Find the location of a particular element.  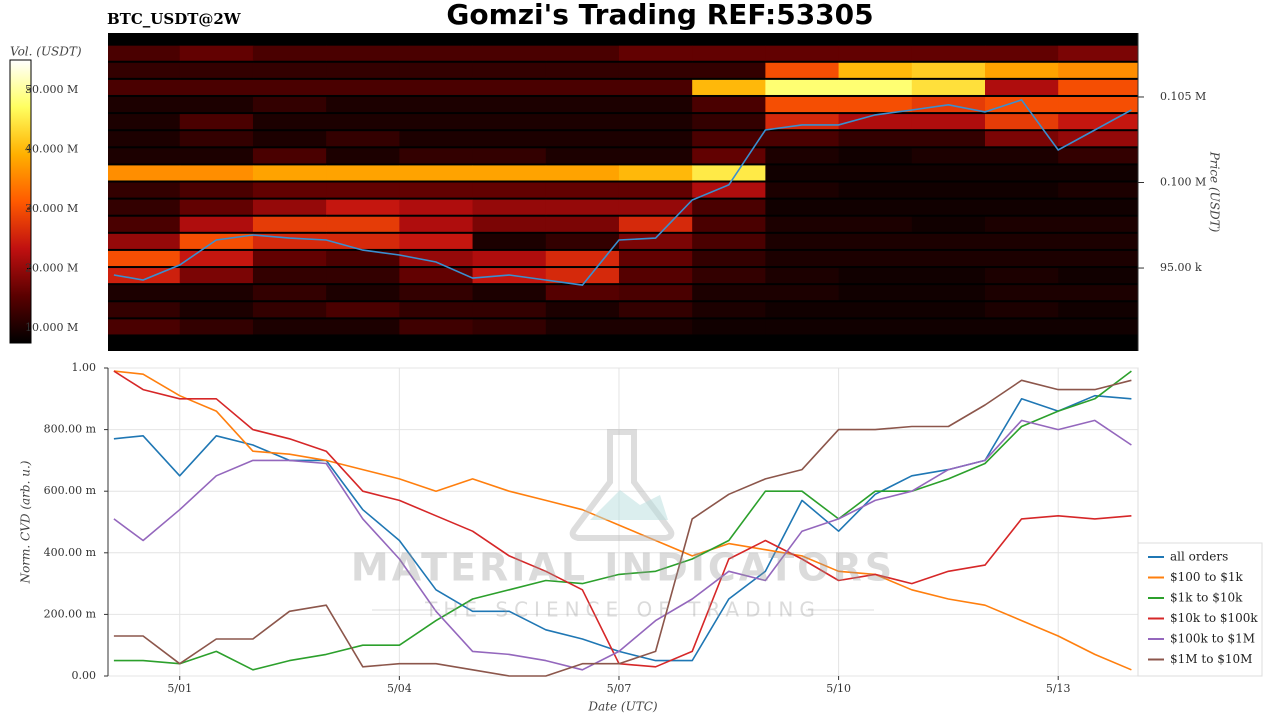

y-tick-label: 400.00 m is located at coordinates (70, 552).